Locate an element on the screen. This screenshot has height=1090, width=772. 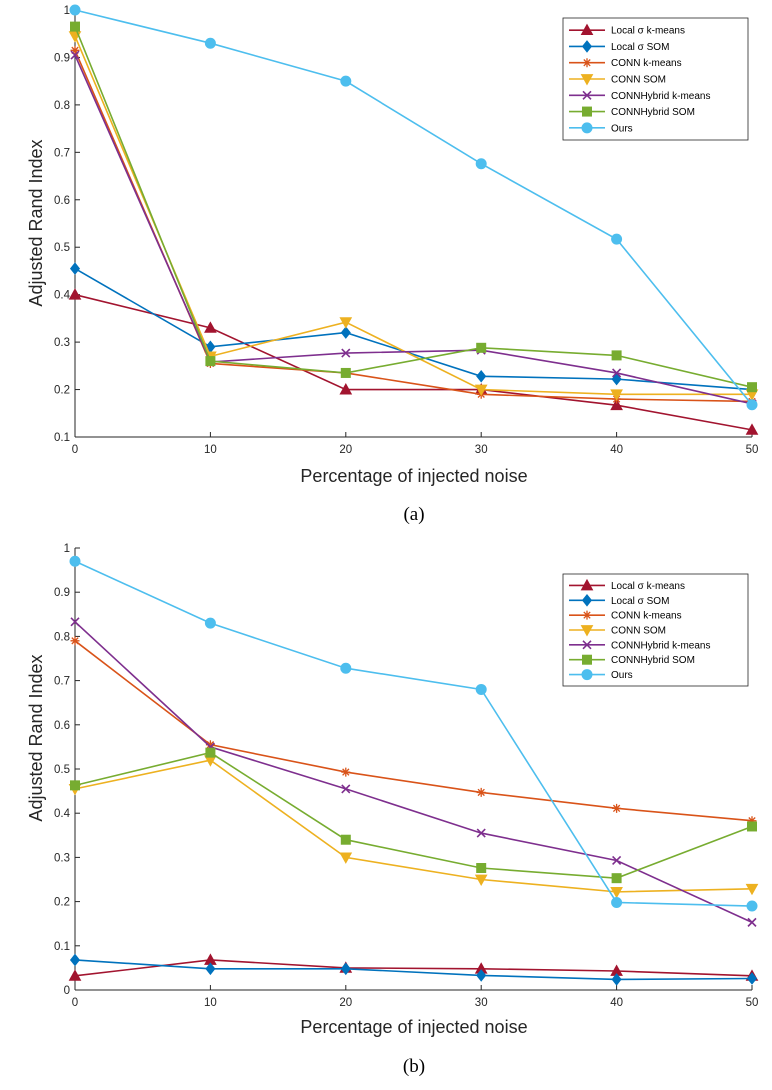
legend-label: Local σ k-means is located at coordinates (648, 31).